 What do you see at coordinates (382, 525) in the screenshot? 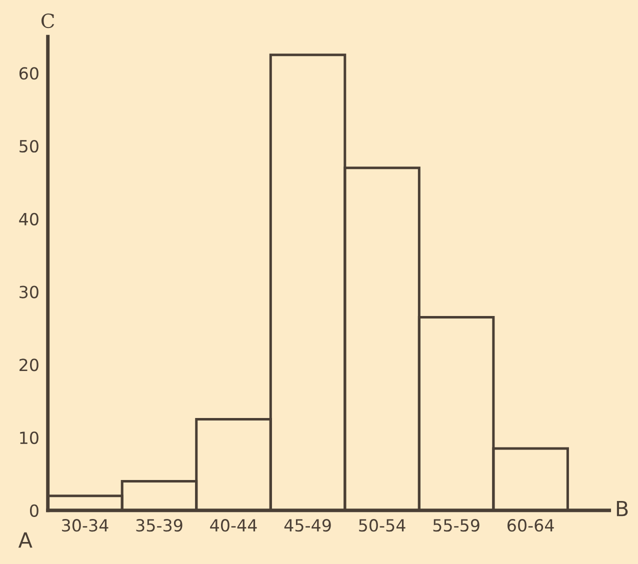
I see `x-tick-label: 50-54` at bounding box center [382, 525].